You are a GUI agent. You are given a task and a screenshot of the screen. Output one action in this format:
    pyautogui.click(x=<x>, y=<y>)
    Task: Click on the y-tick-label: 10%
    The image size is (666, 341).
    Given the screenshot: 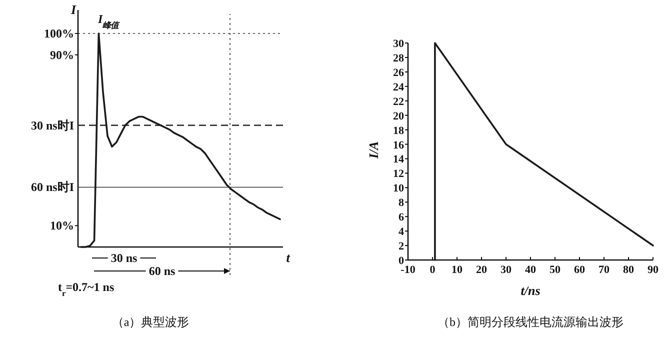 What is the action you would take?
    pyautogui.click(x=62, y=225)
    